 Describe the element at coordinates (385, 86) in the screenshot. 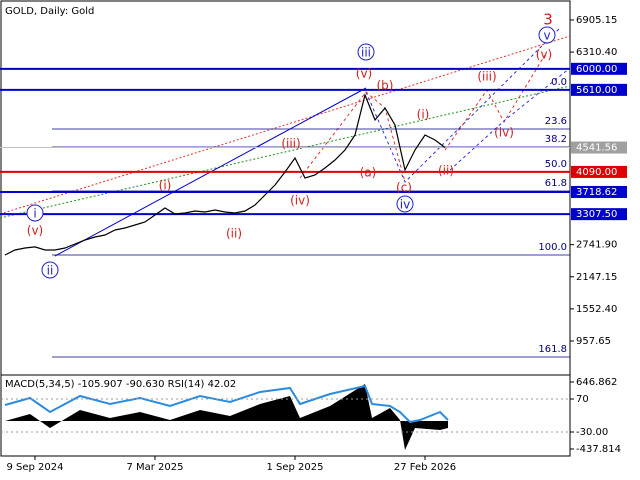

I see `wave-label: (b)` at that location.